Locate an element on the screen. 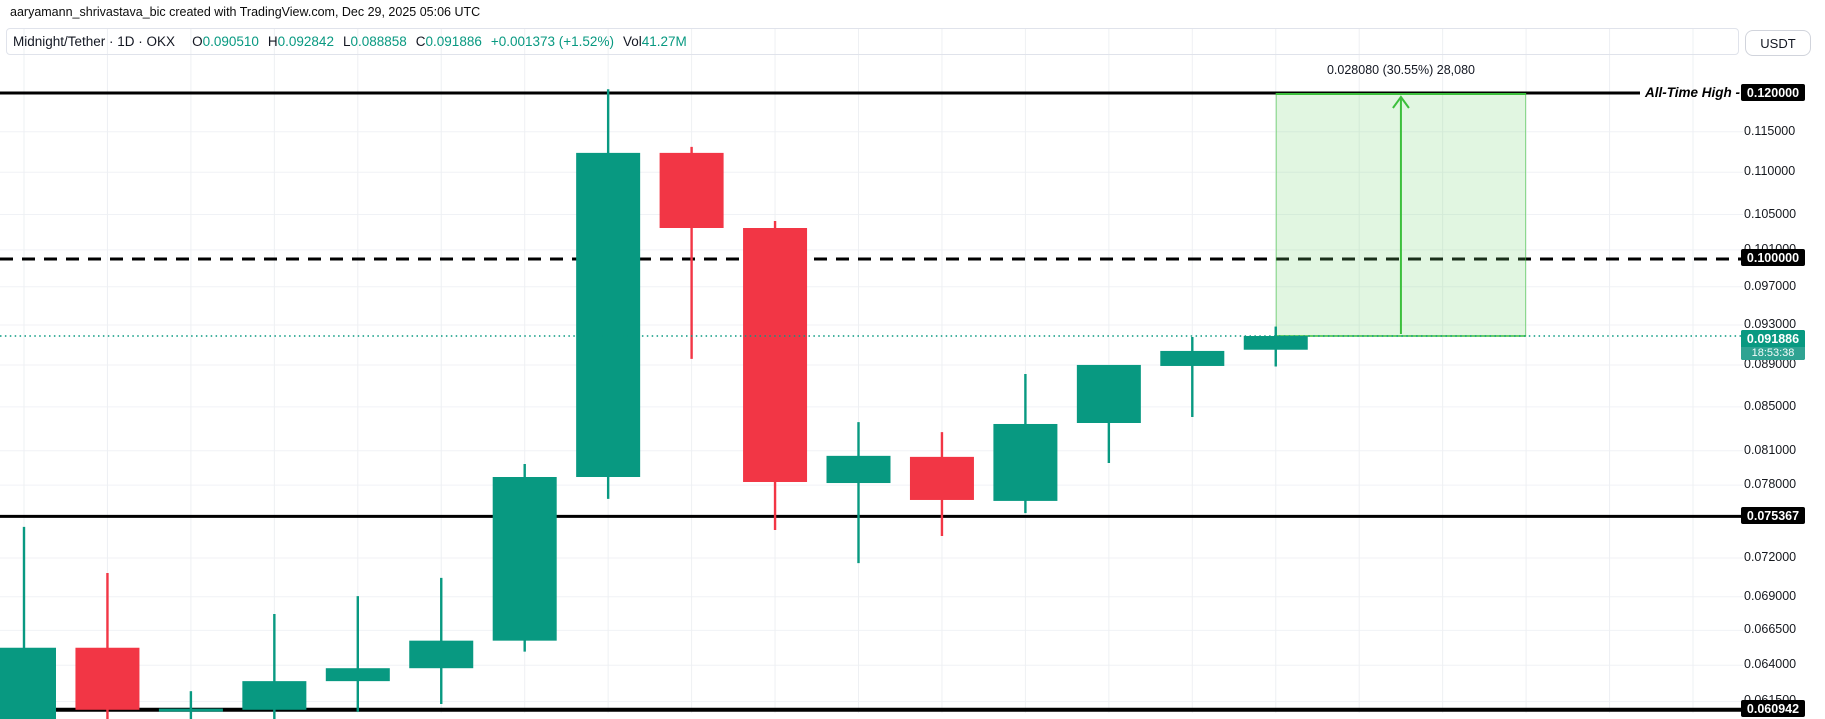 Image resolution: width=1825 pixels, height=719 pixels. price-axis-tick: 0.064000 is located at coordinates (1770, 664).